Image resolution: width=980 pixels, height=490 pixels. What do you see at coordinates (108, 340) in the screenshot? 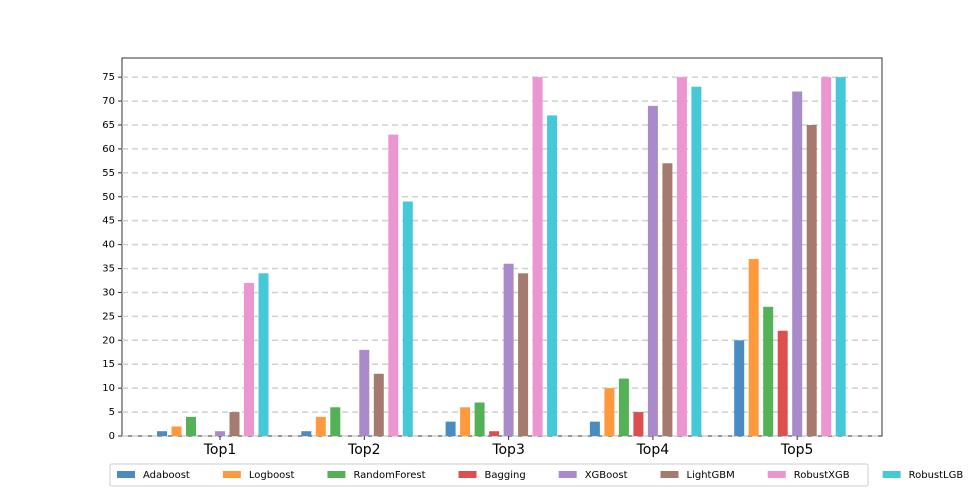
I see `y-tick-label: 20` at bounding box center [108, 340].